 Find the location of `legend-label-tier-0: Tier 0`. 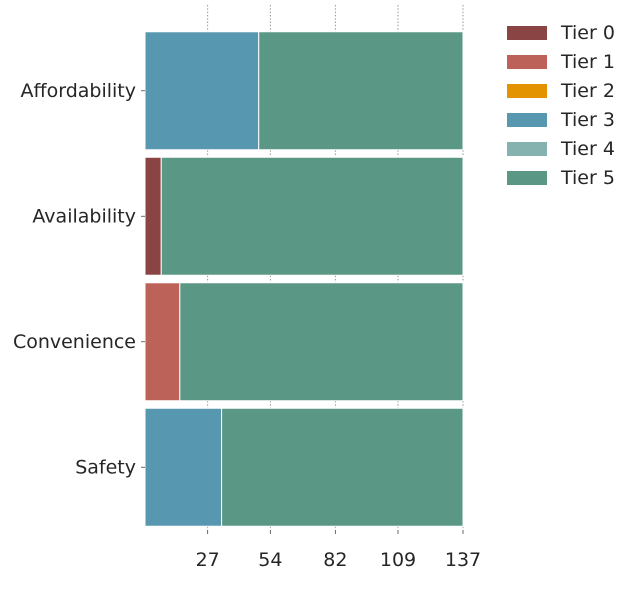

legend-label-tier-0: Tier 0 is located at coordinates (587, 33).